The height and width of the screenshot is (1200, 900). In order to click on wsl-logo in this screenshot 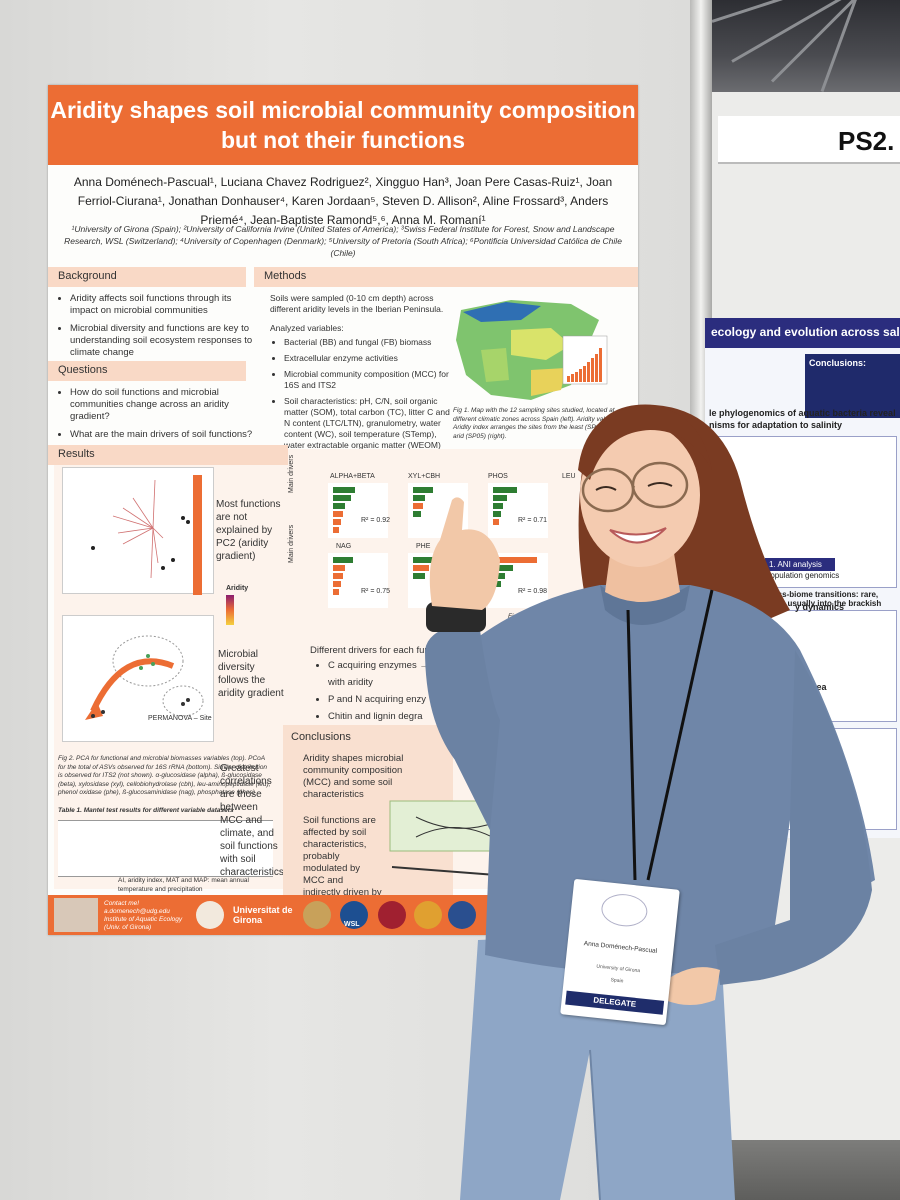, I will do `click(354, 915)`.